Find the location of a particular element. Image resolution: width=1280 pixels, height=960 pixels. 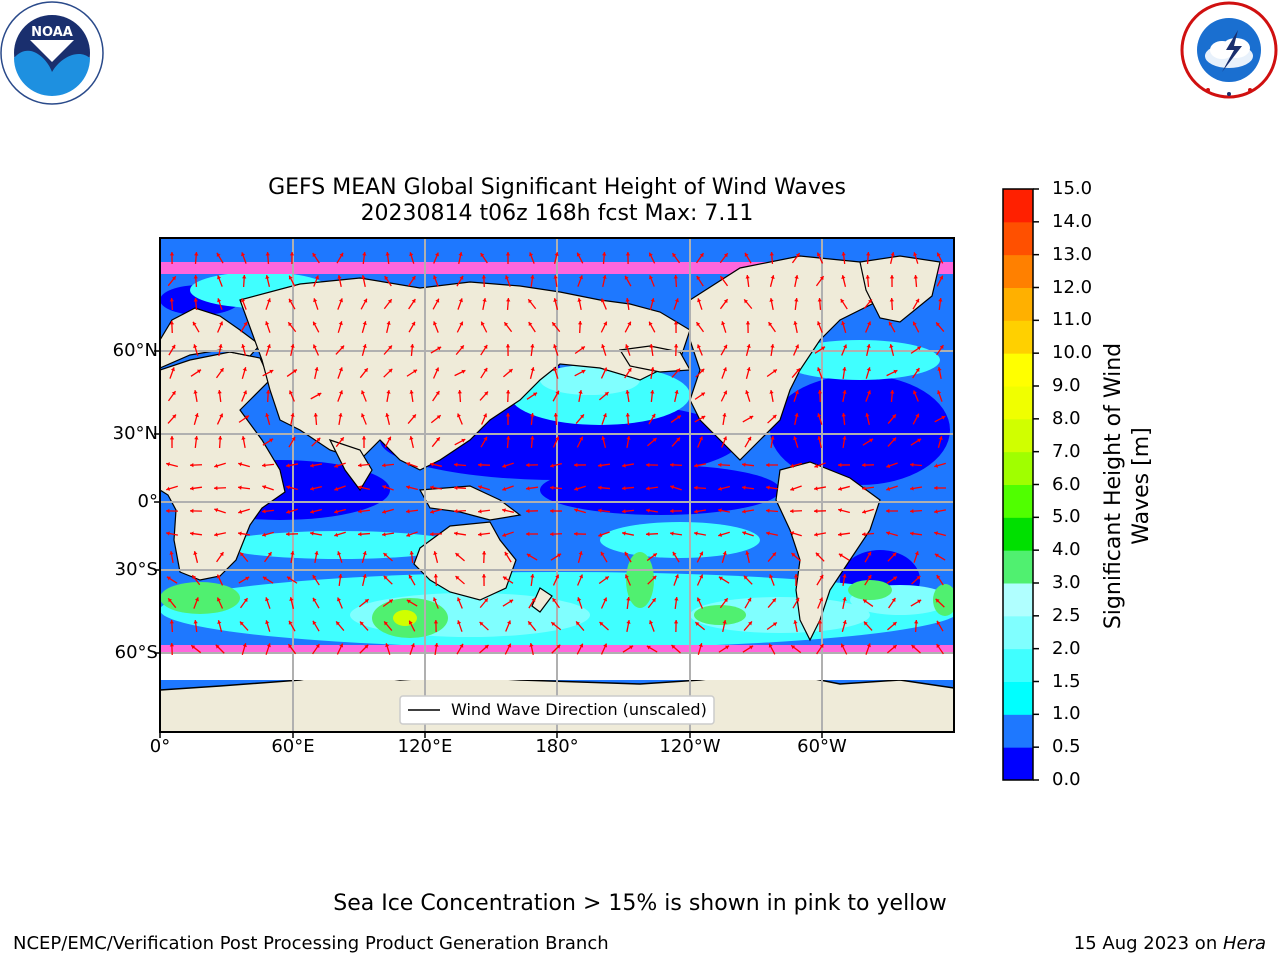

colorbar-tick-label: 4.0 is located at coordinates (1066, 550).